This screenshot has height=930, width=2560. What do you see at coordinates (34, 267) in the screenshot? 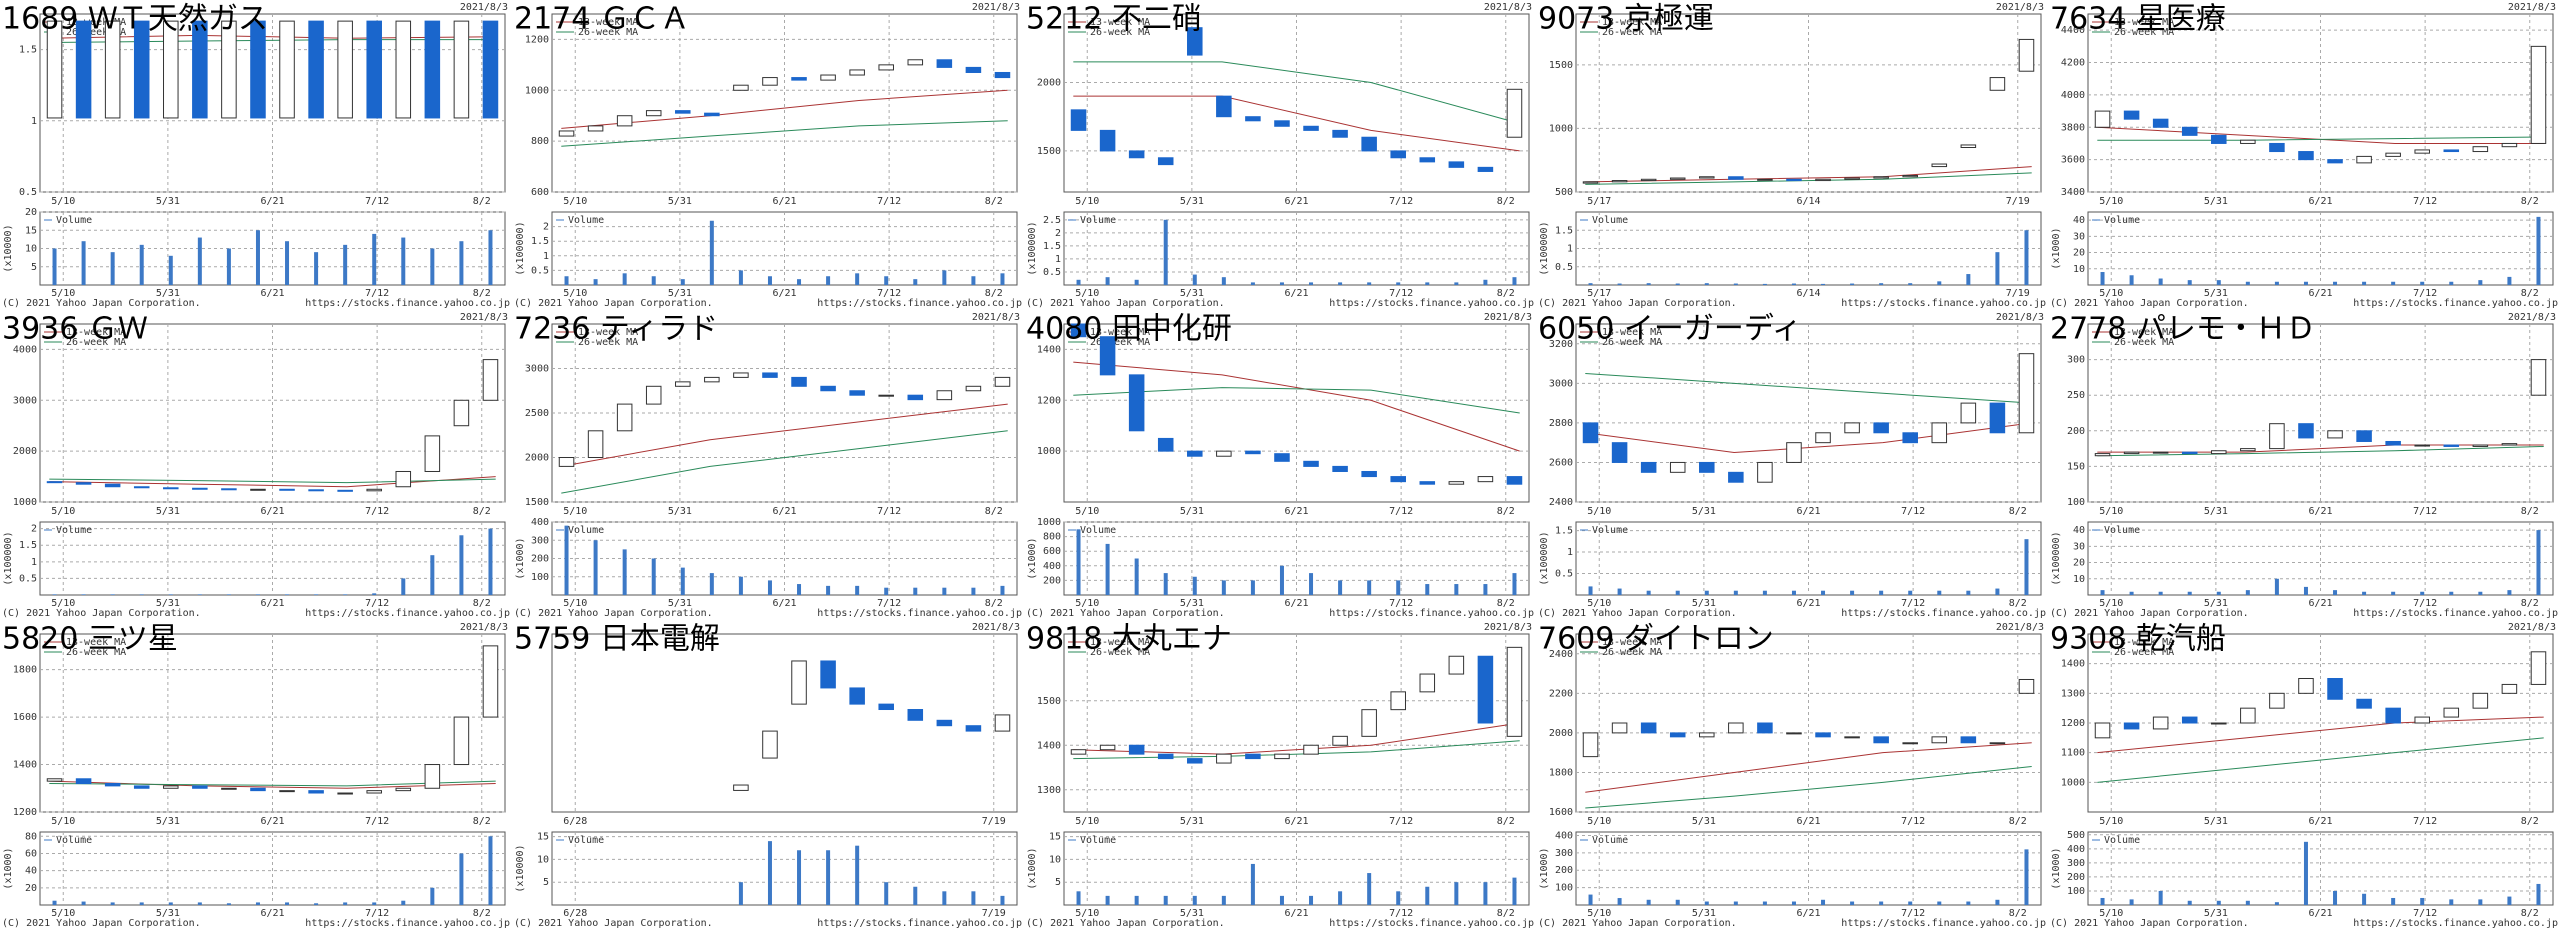
I see `volume-tick-label: 5` at bounding box center [34, 267].